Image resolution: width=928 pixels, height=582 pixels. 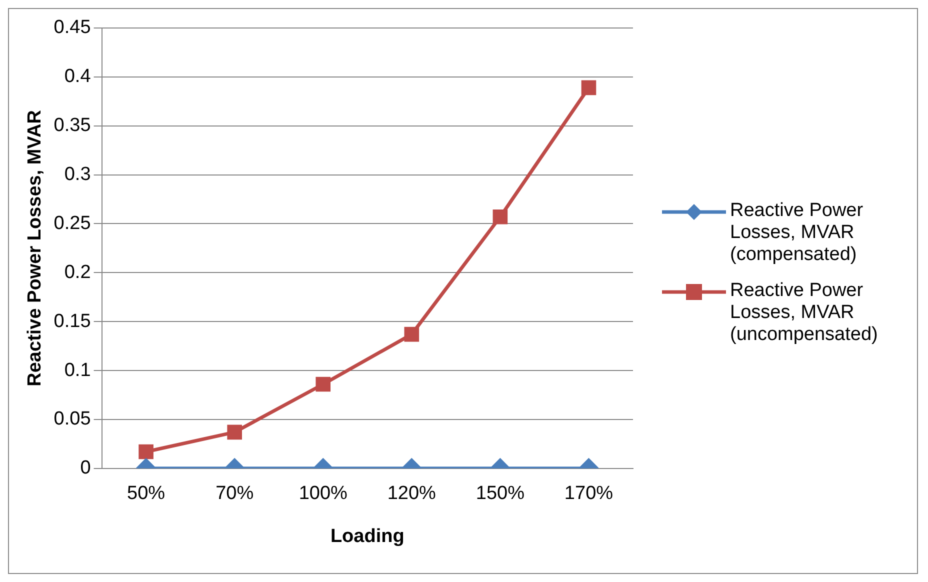 What do you see at coordinates (35, 248) in the screenshot?
I see `y-axis-title: Reactive Power Losses, MVAR` at bounding box center [35, 248].